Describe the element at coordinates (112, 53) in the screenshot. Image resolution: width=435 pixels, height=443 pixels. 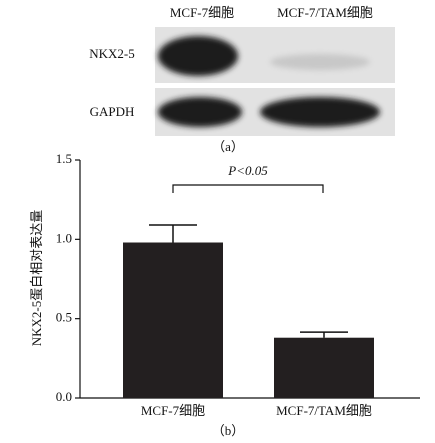
I see `blot-row-label: NKX2-5` at that location.